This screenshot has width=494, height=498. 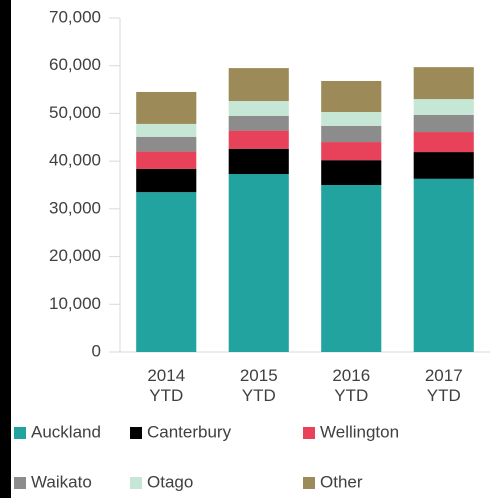 I want to click on y-tick-label: 60,000, so click(x=75, y=64).